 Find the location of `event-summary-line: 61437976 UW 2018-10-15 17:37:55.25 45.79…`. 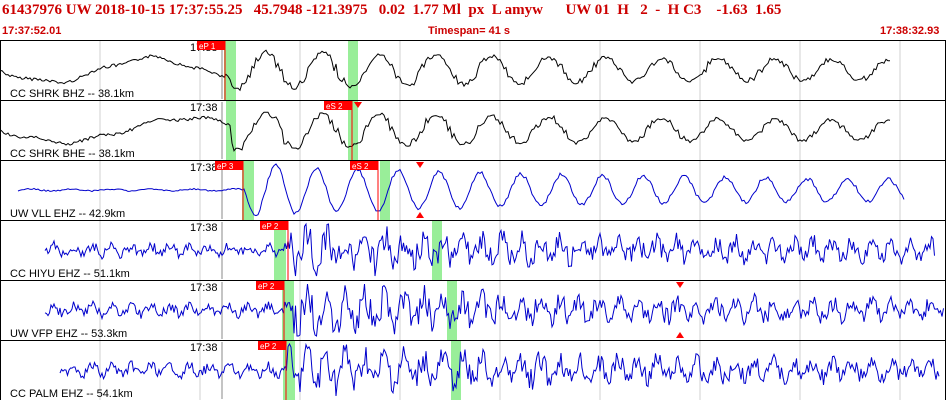

event-summary-line: 61437976 UW 2018-10-15 17:37:55.25 45.79… is located at coordinates (392, 10).